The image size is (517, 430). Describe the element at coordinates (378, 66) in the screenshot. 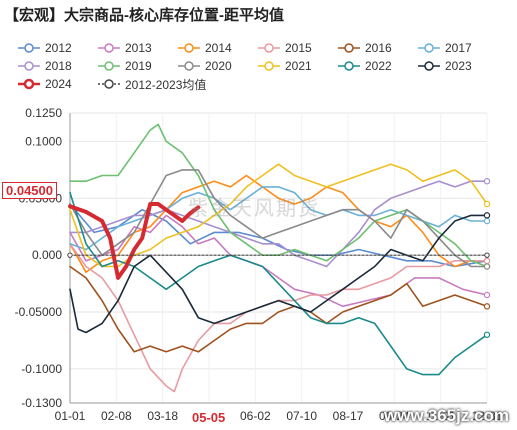

I see `legend-label: 2022` at that location.